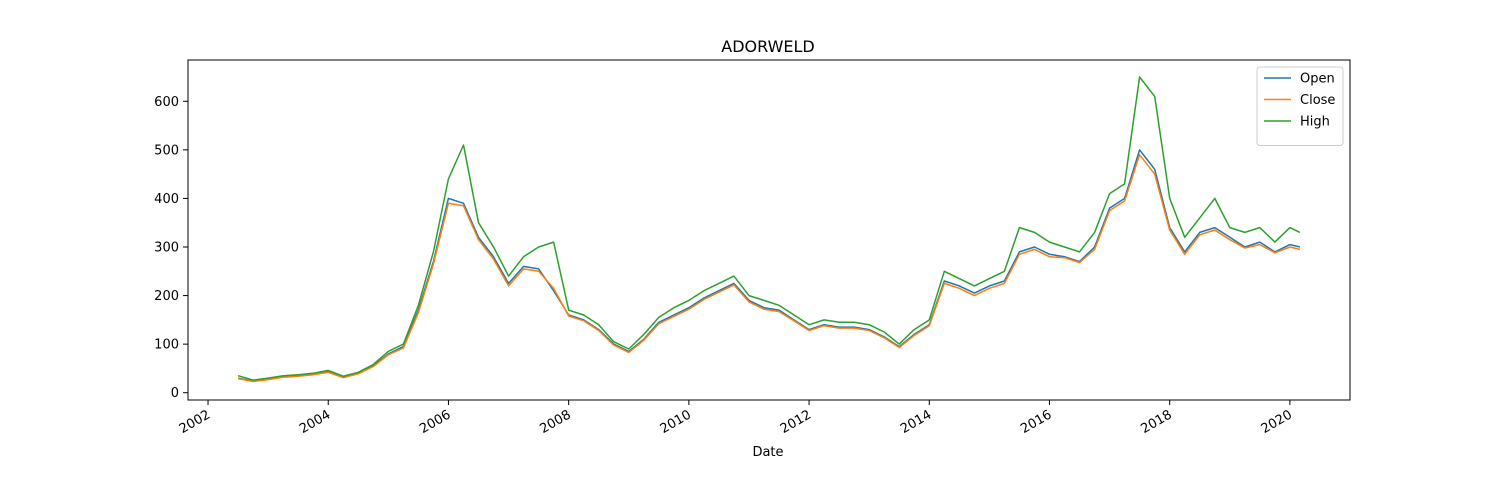 This screenshot has height=500, width=1500. I want to click on y-tick-label: 500, so click(166, 150).